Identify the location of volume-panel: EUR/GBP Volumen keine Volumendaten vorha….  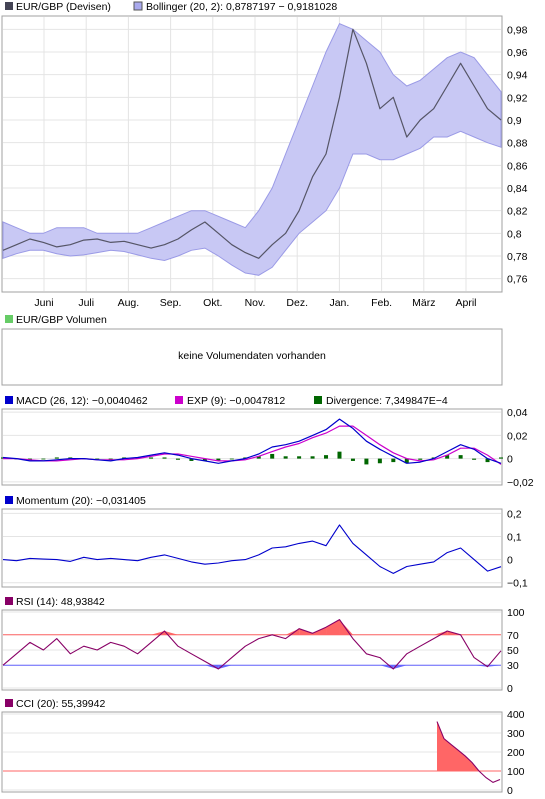
(252, 350).